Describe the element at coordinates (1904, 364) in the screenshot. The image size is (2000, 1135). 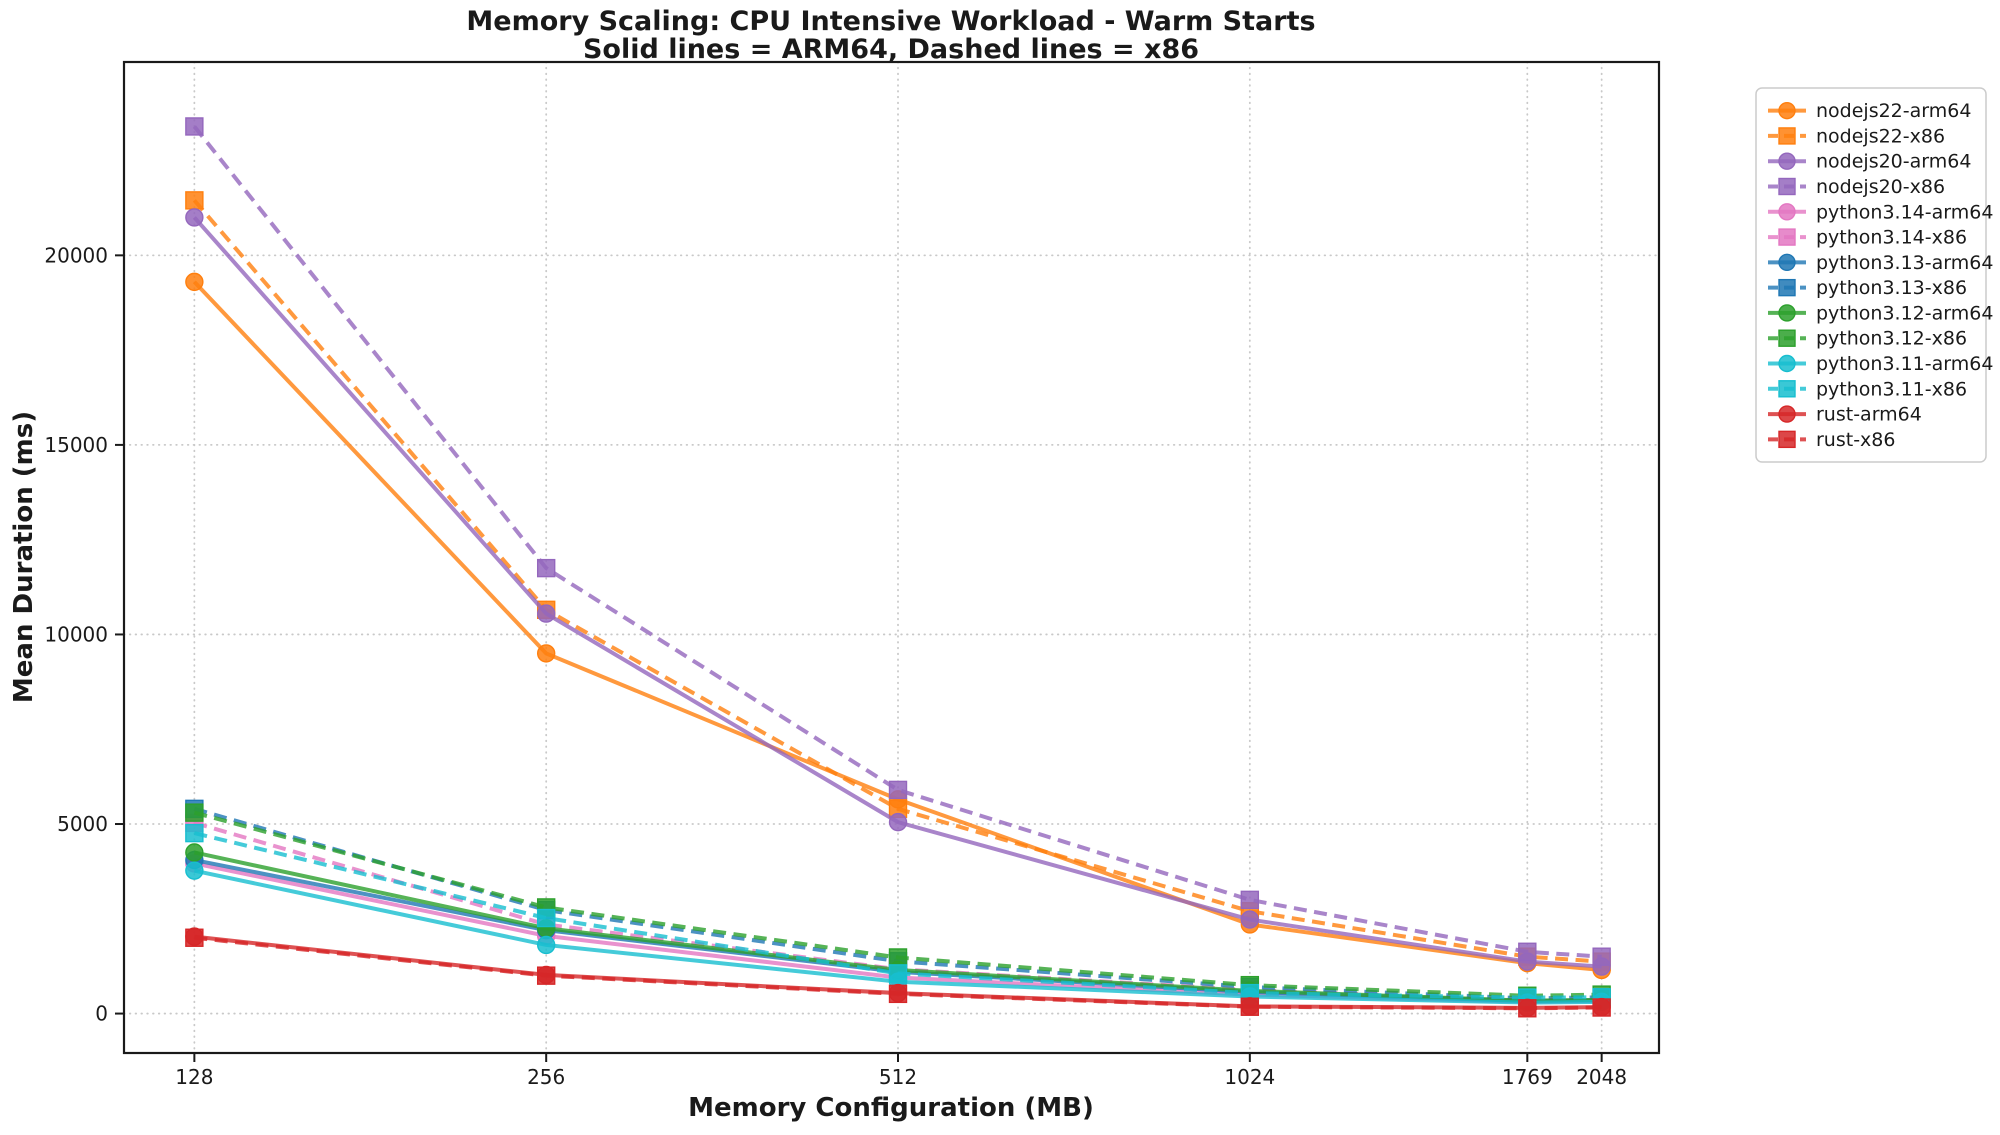
I see `legend-label: python3.11-arm64` at that location.